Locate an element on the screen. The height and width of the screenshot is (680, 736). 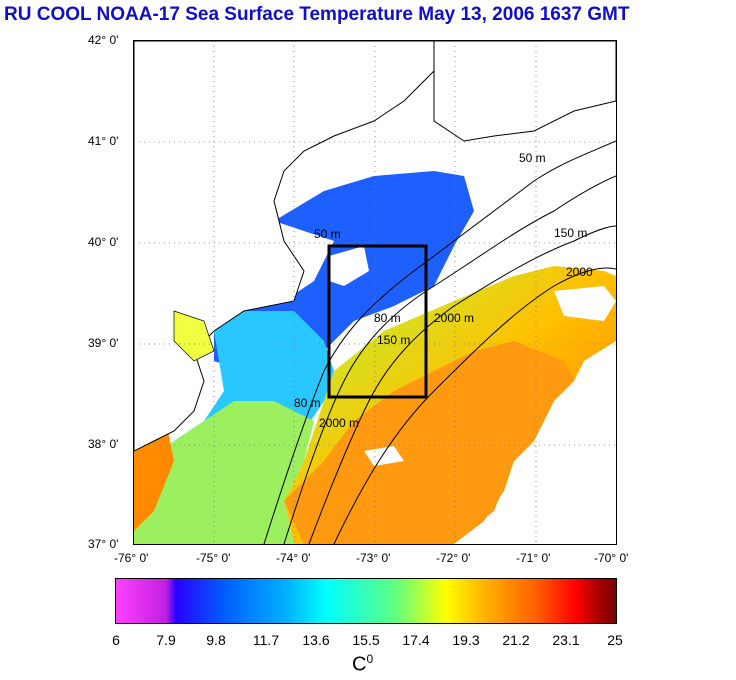
lon-label: -72° 0' is located at coordinates (453, 558).